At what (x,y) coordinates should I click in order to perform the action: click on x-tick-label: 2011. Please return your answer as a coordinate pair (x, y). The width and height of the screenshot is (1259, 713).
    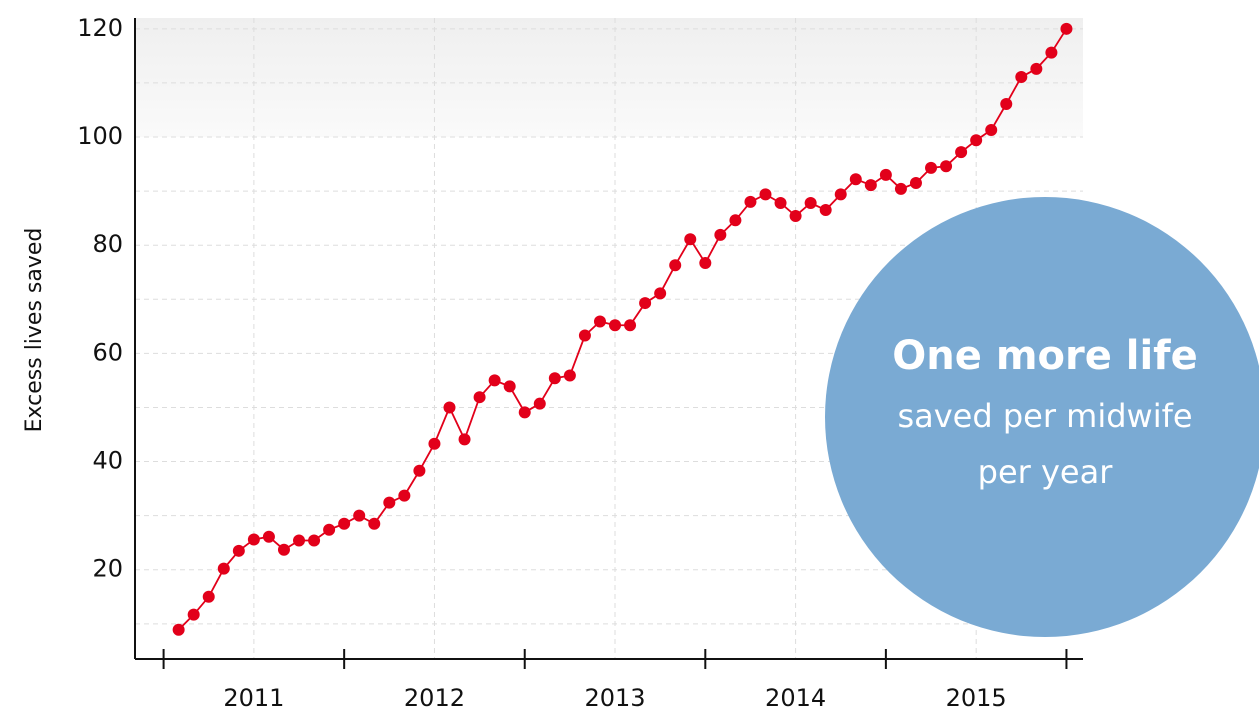
    Looking at the image, I should click on (253, 698).